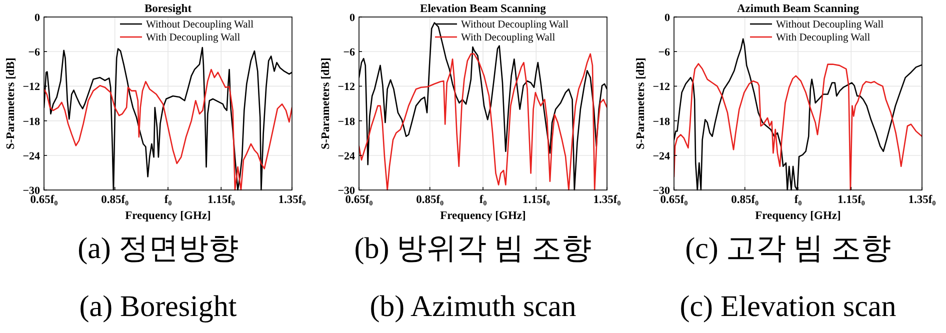 Image resolution: width=946 pixels, height=333 pixels. I want to click on text: (a) Boresight, so click(158, 306).